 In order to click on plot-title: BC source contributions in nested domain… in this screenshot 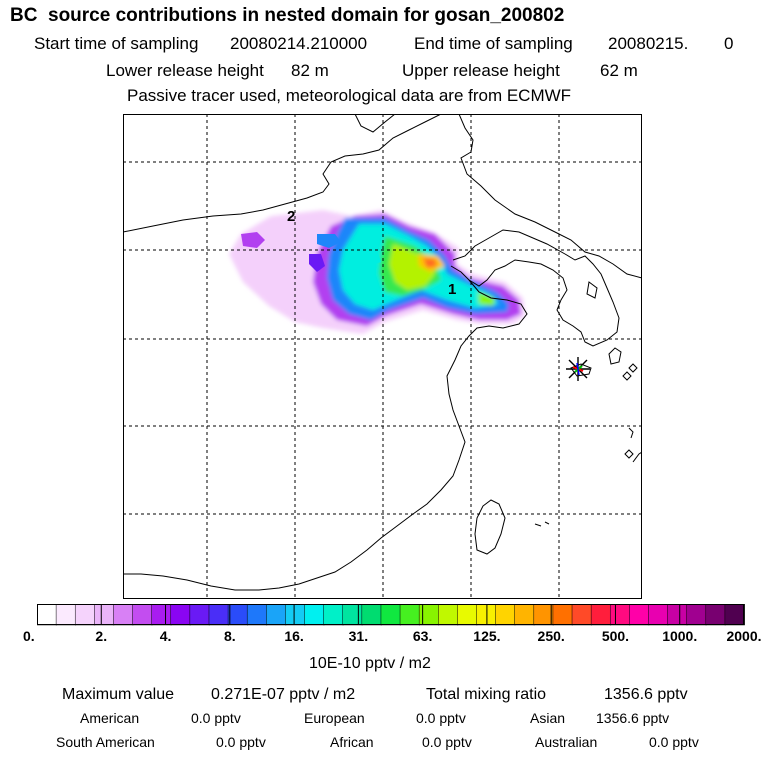, I will do `click(287, 15)`.